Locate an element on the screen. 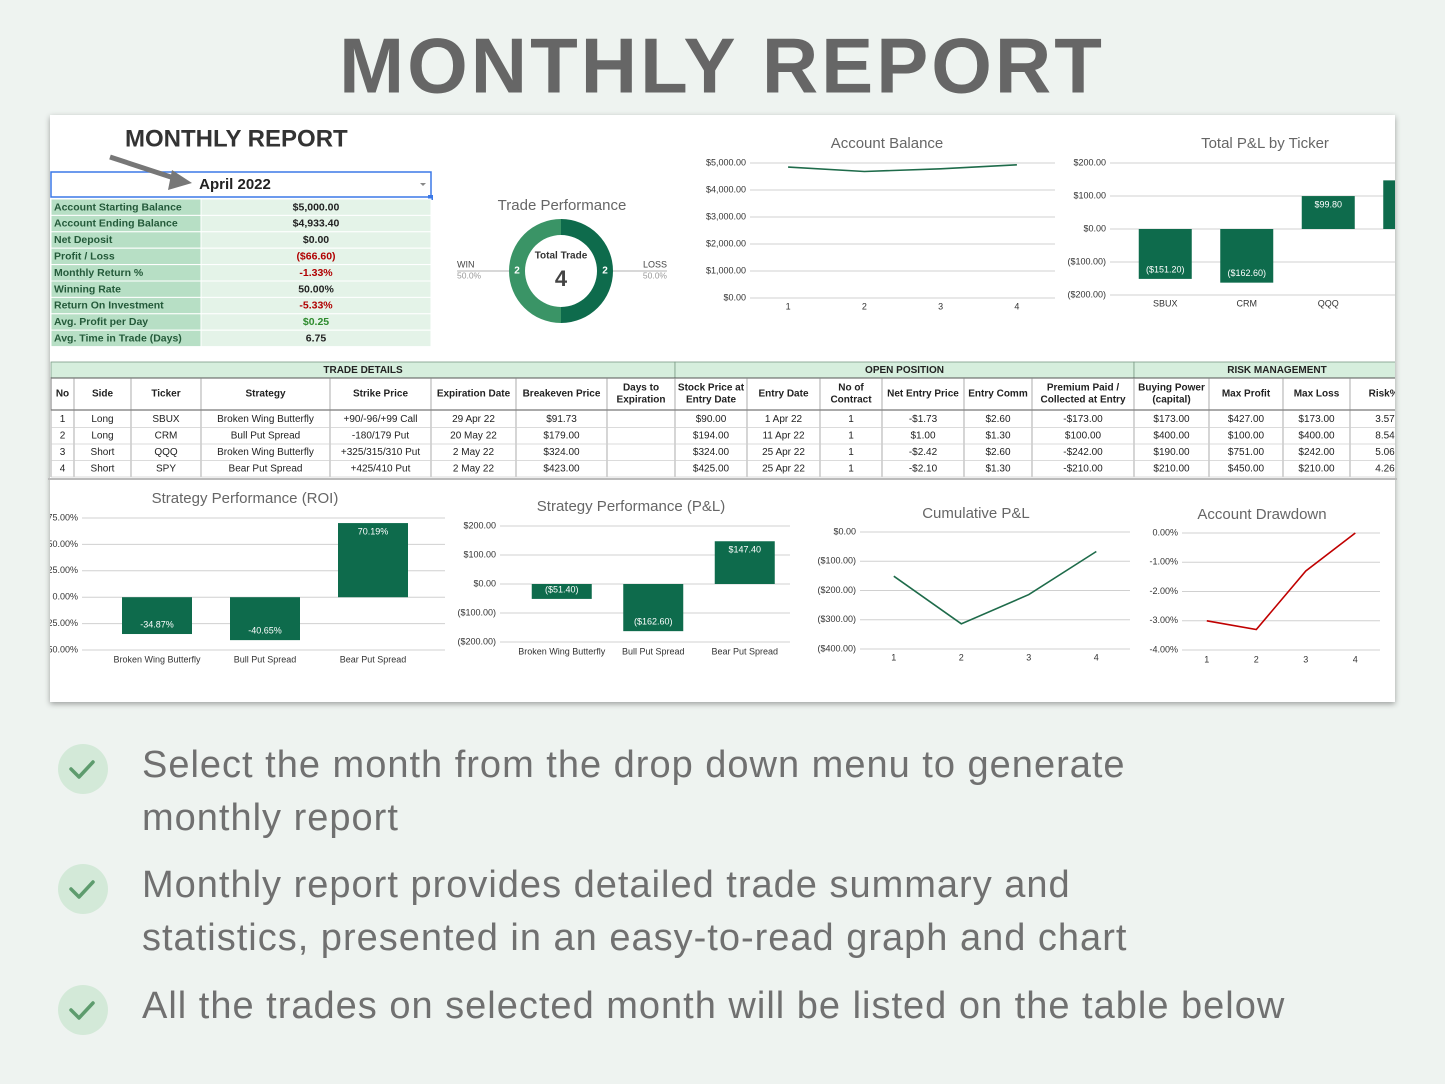  column-header: Days to is located at coordinates (641, 388).